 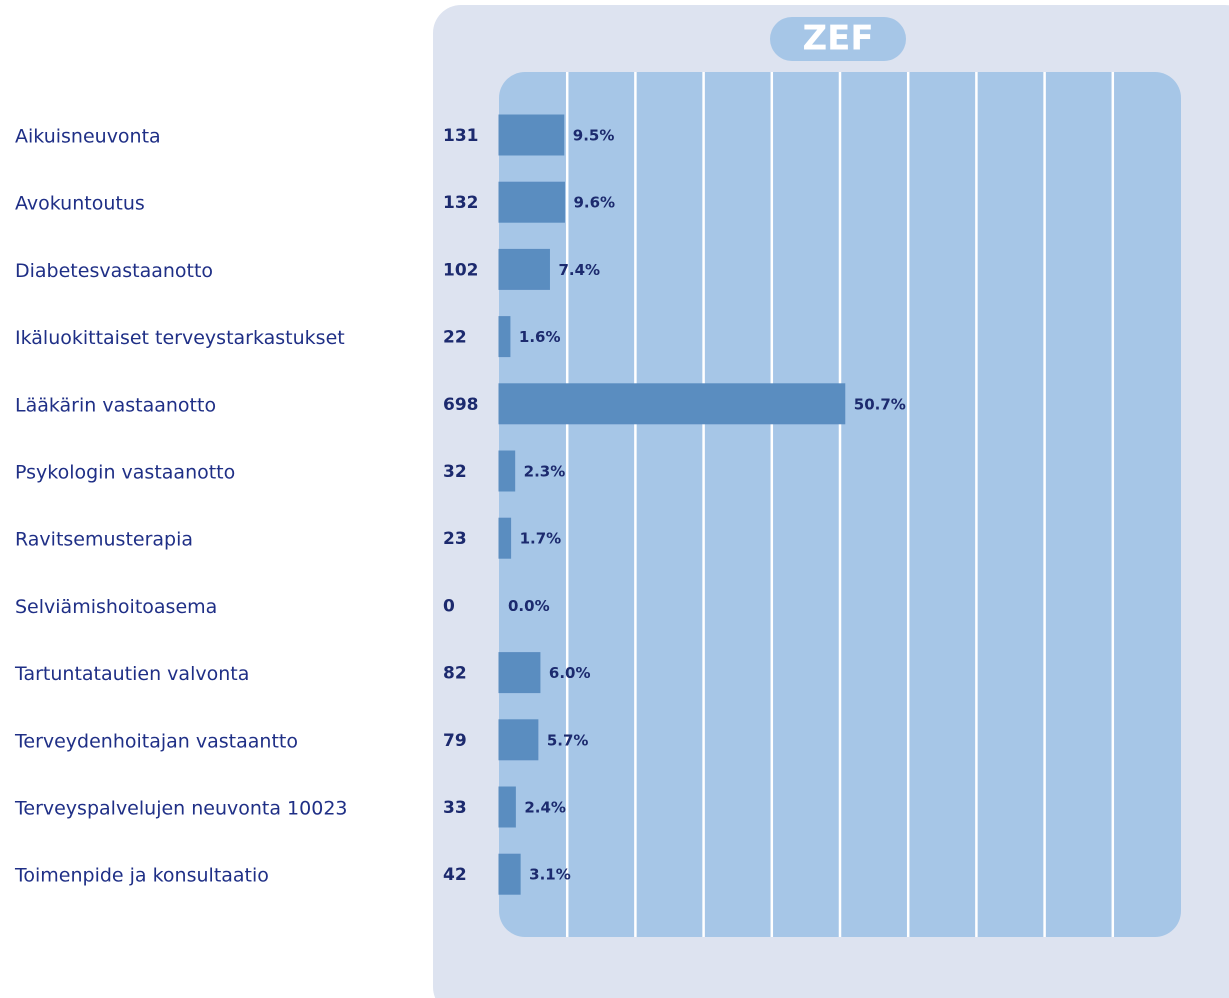 I want to click on value-label: 50.7%, so click(x=880, y=404).